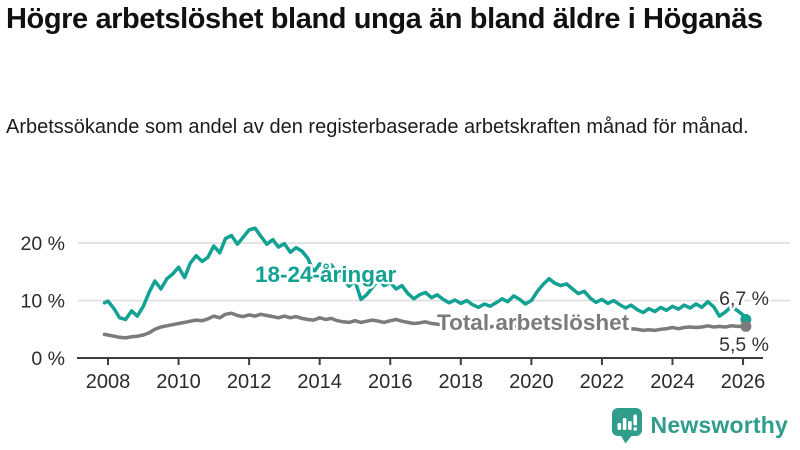  I want to click on y-axis-tick-label: 20 %, so click(43, 244).